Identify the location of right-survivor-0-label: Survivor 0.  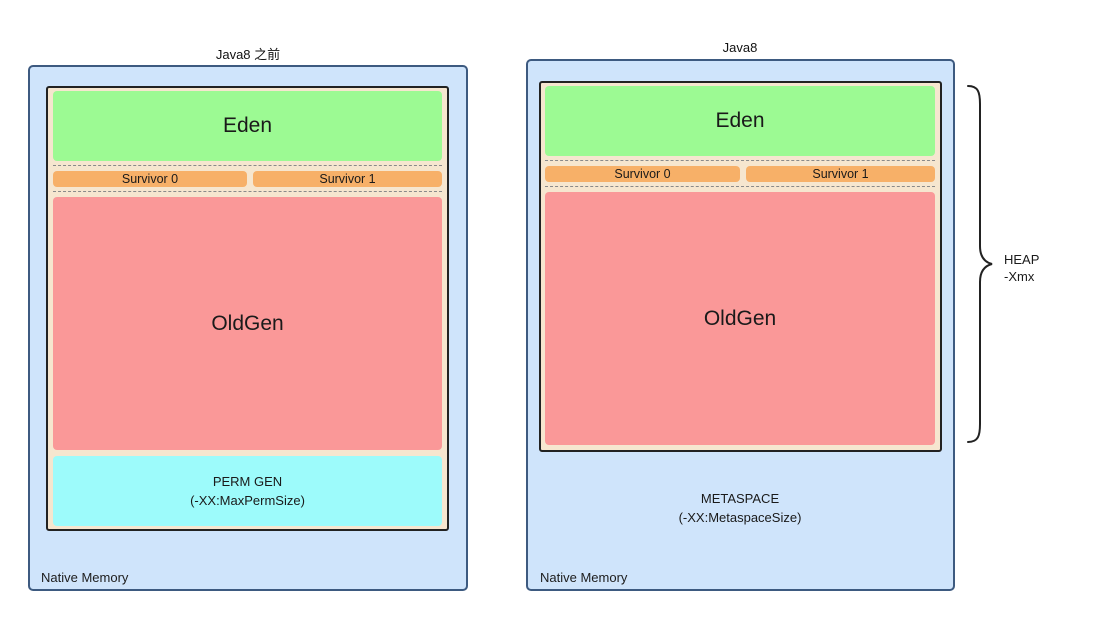
(642, 174).